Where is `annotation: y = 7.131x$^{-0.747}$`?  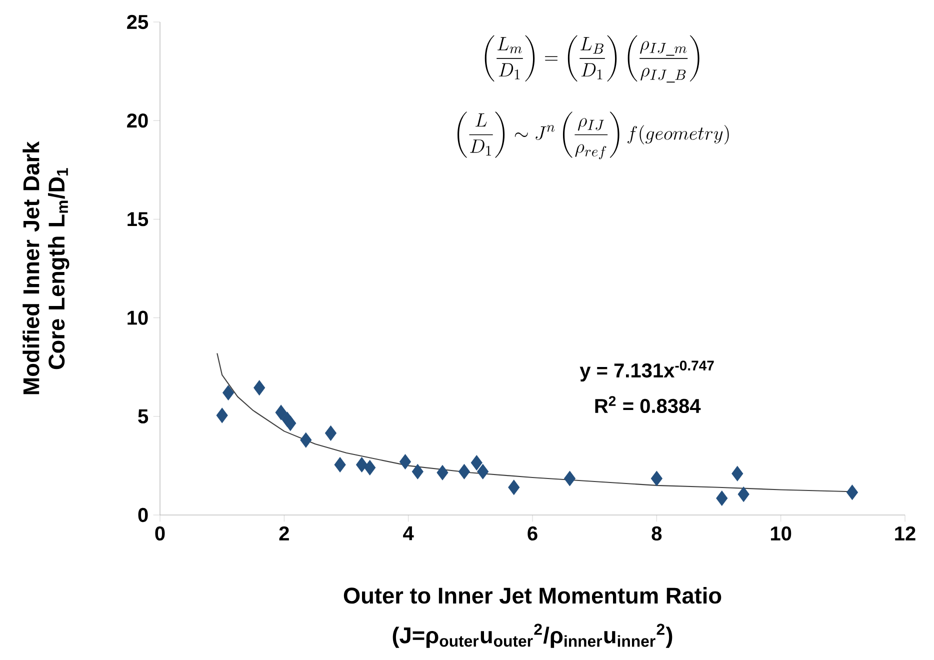
annotation: y = 7.131x$^{-0.747}$ is located at coordinates (647, 371).